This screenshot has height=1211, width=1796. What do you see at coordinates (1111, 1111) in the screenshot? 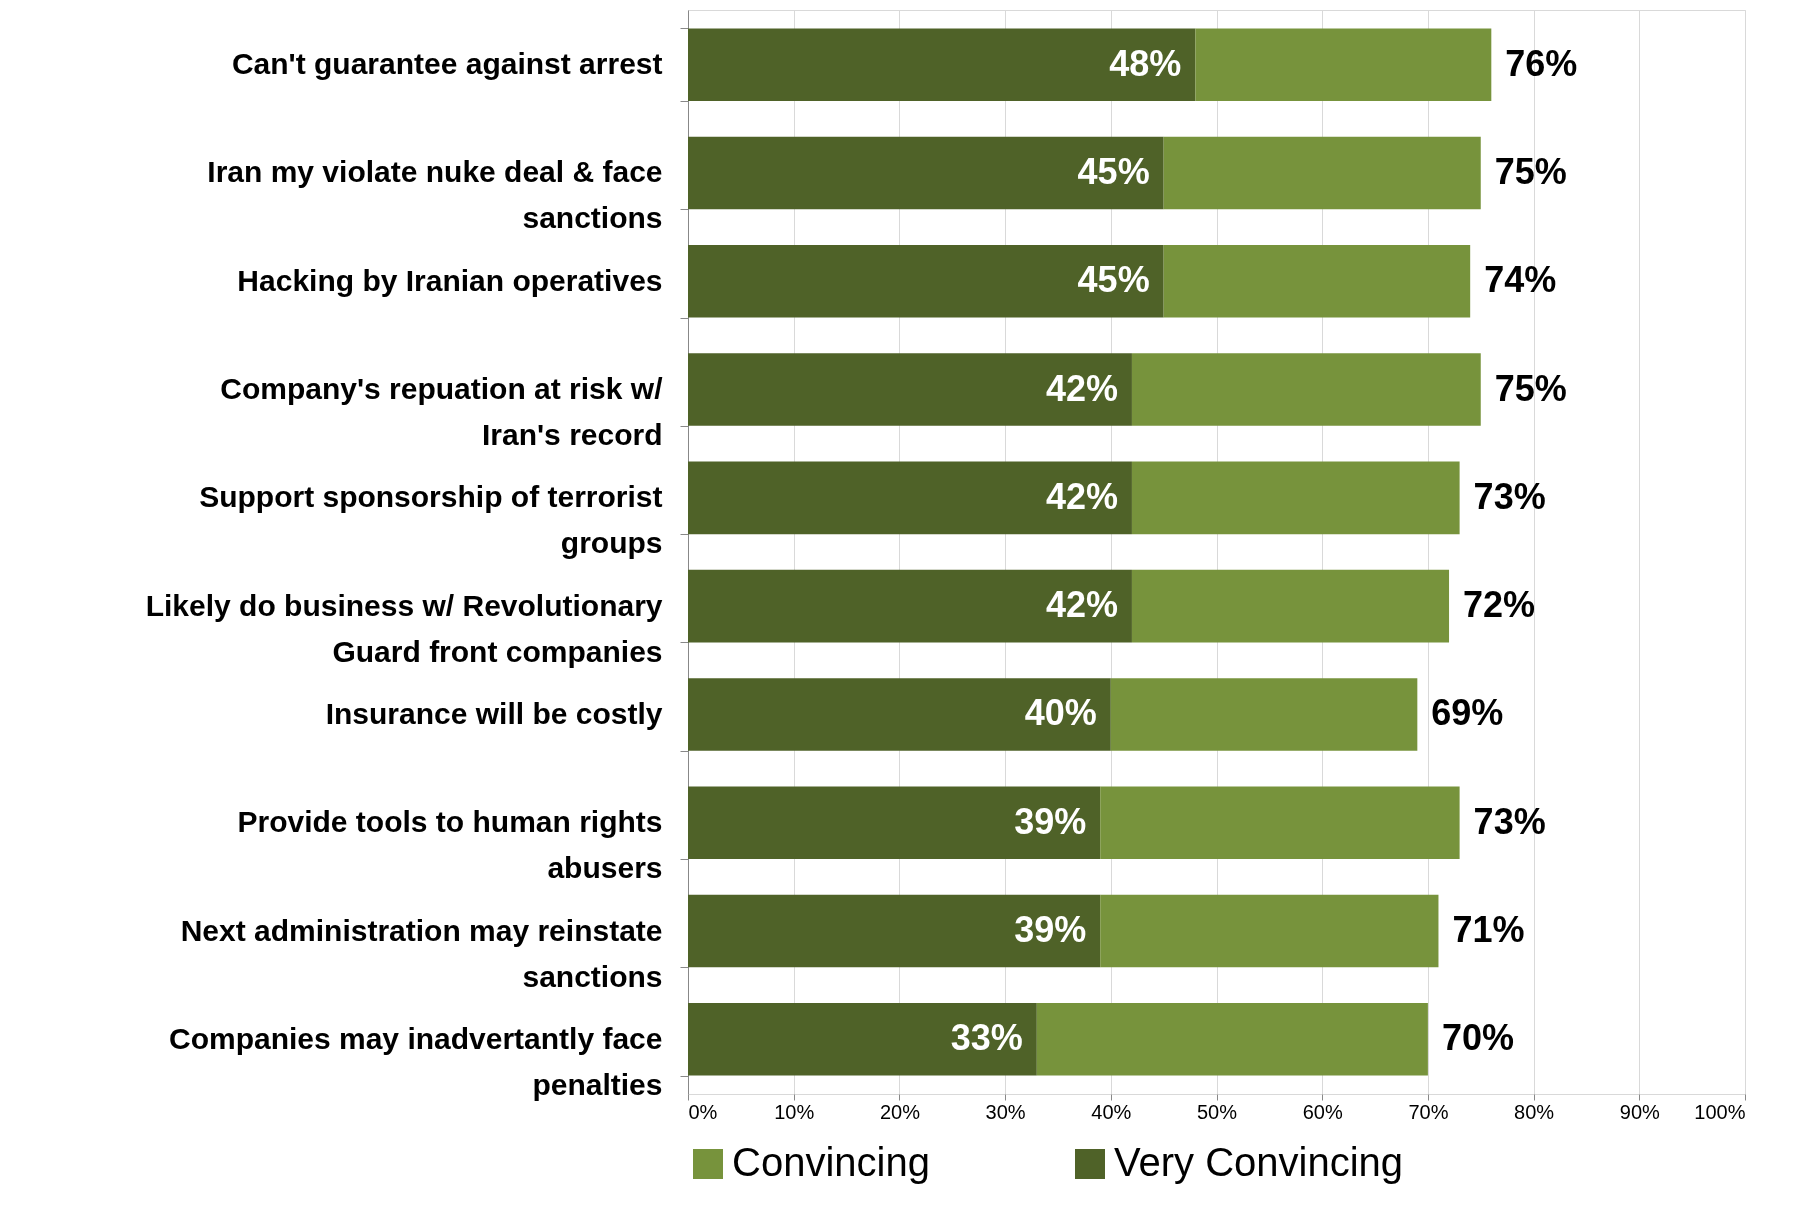
I see `x-tick-label: 40%` at bounding box center [1111, 1111].